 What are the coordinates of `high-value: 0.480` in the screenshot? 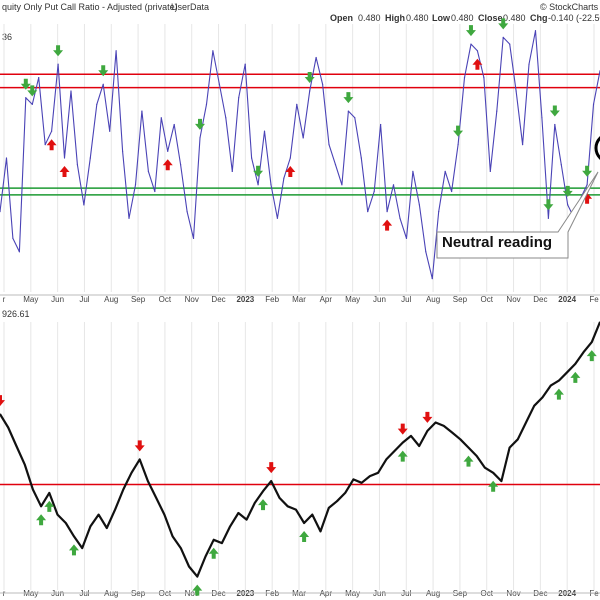 It's located at (417, 18).